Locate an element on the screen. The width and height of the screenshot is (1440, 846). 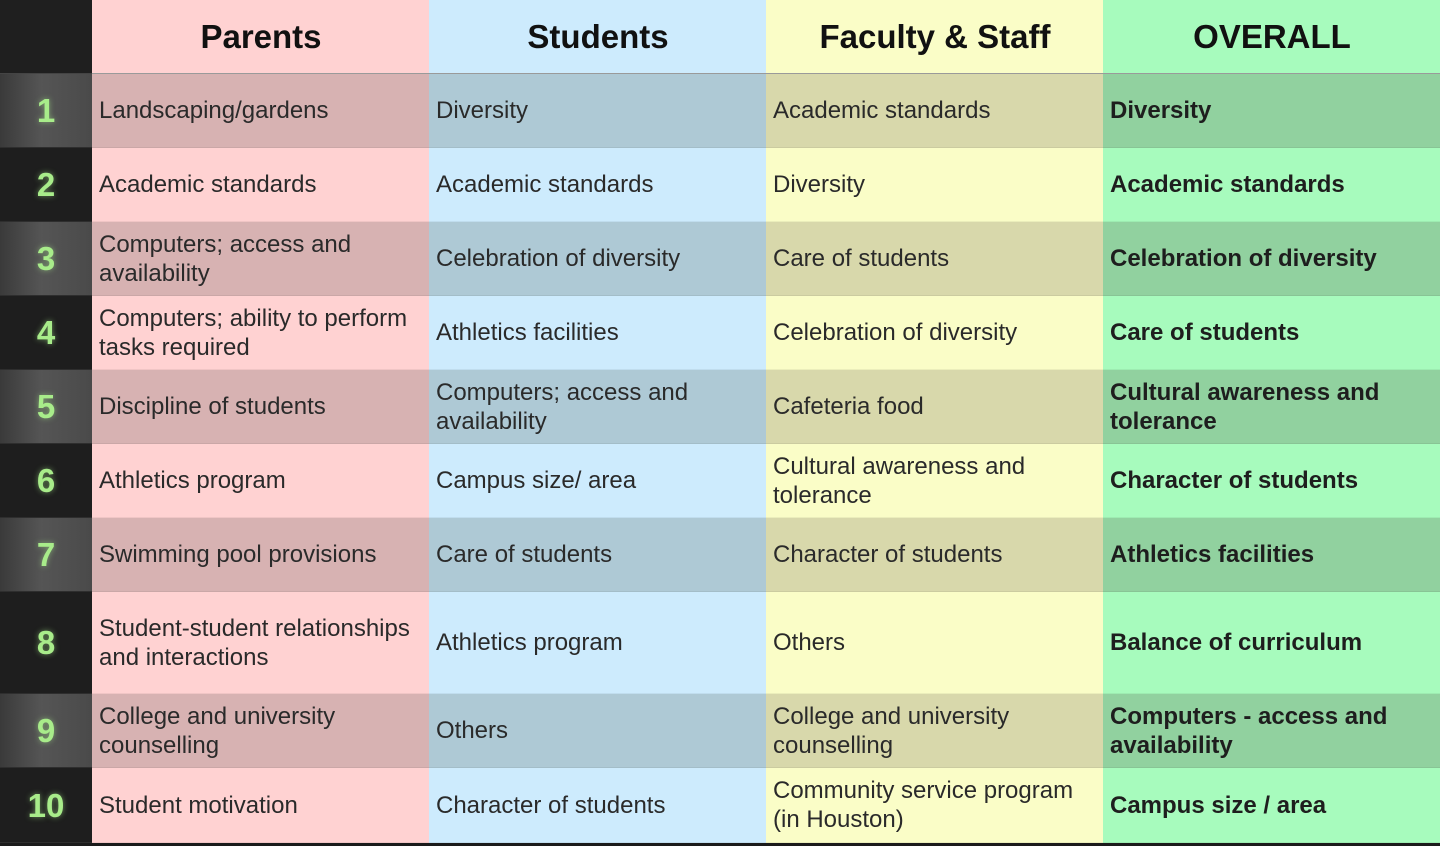
cell-students: Athletics facilities is located at coordinates (597, 333).